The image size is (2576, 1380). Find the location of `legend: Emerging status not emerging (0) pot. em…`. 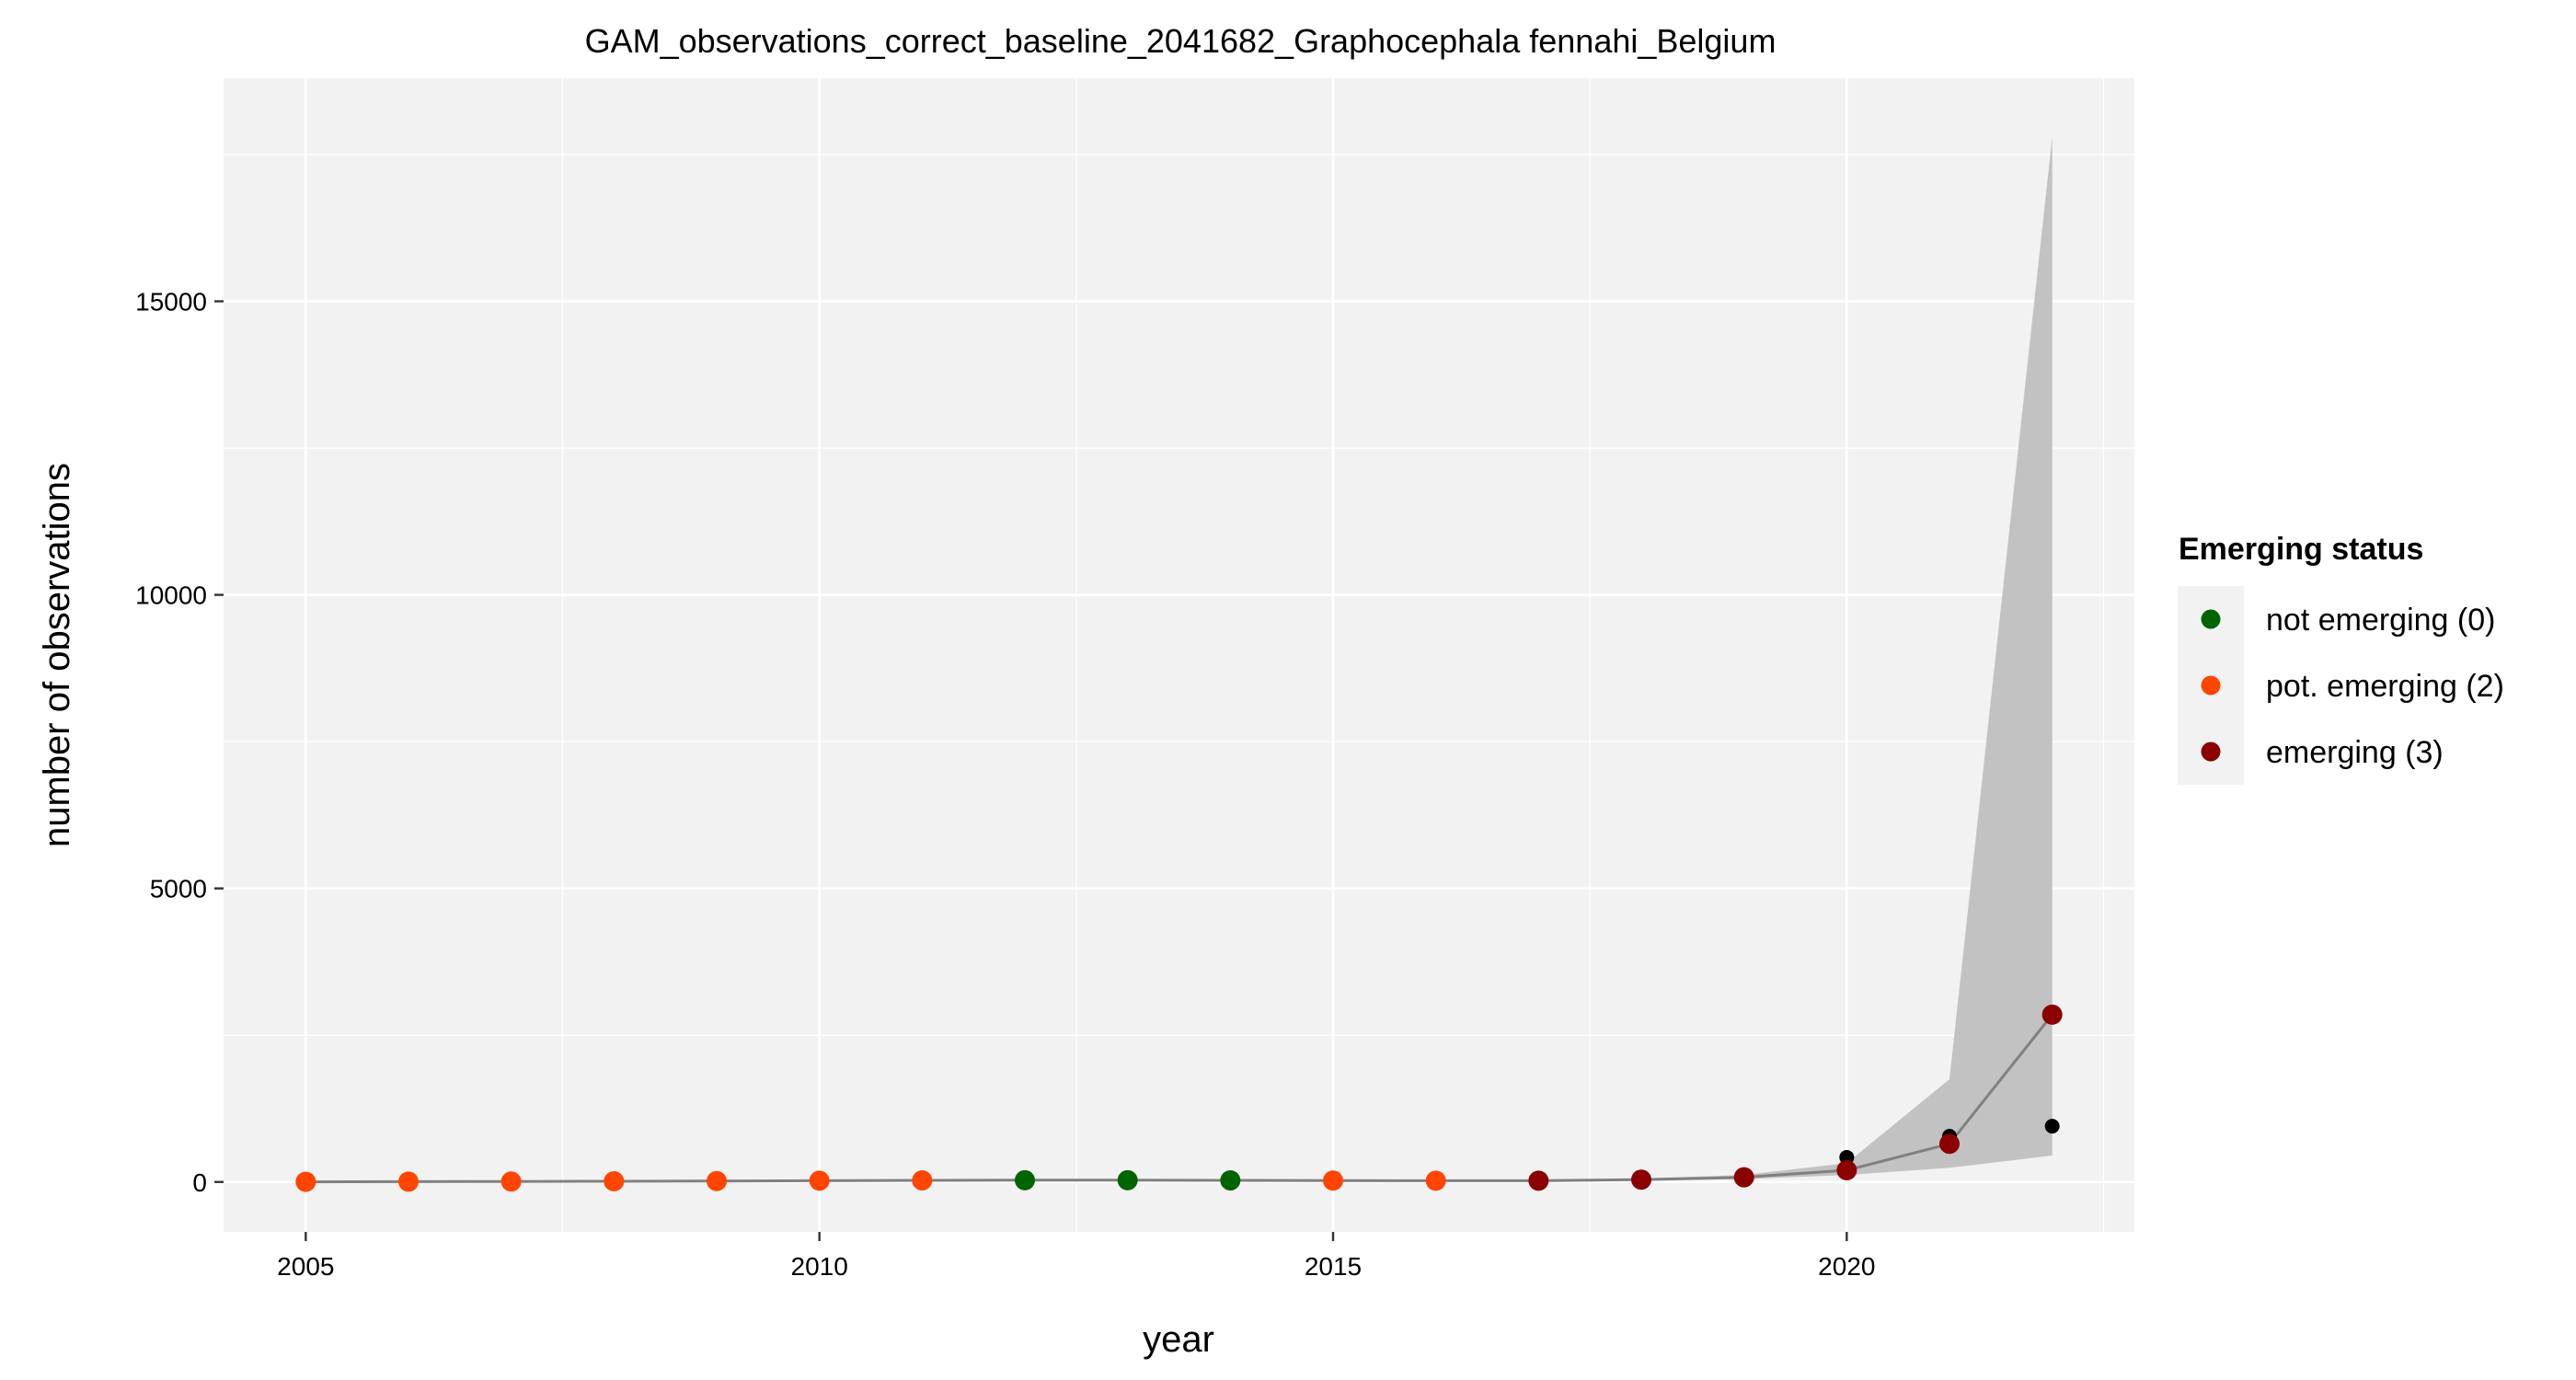

legend: Emerging status not emerging (0) pot. em… is located at coordinates (2341, 658).